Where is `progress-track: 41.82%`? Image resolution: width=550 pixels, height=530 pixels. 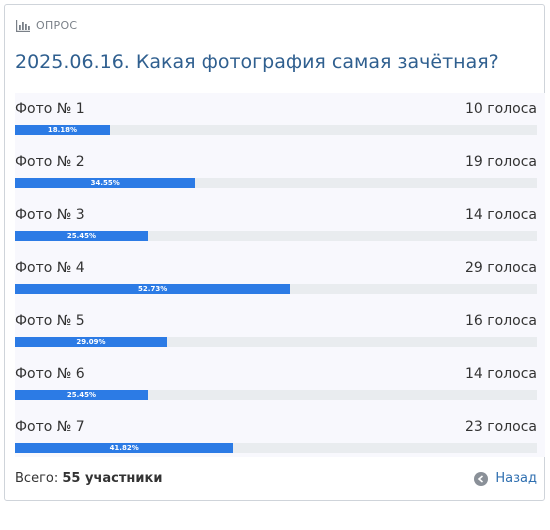
progress-track: 41.82% is located at coordinates (276, 448).